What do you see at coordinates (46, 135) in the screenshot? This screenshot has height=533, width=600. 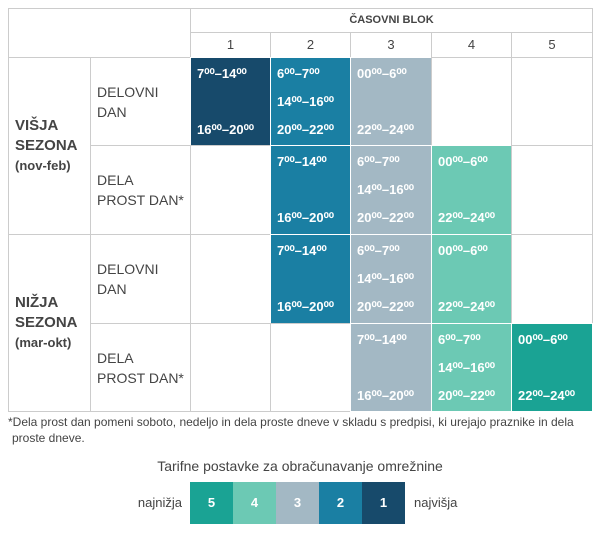 I see `season-name: VIŠJA SEZONA` at bounding box center [46, 135].